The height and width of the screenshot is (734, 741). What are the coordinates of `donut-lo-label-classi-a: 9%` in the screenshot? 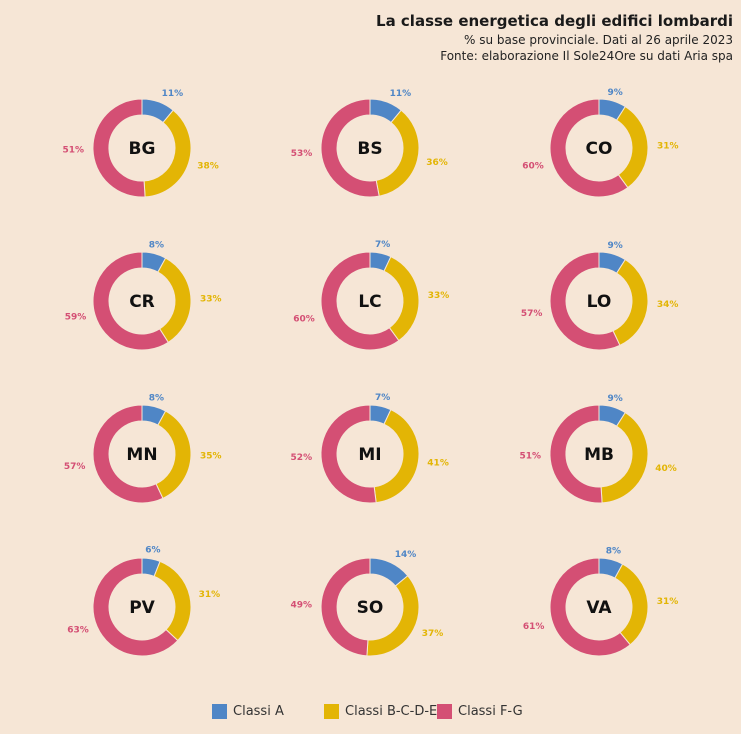 It's located at (615, 246).